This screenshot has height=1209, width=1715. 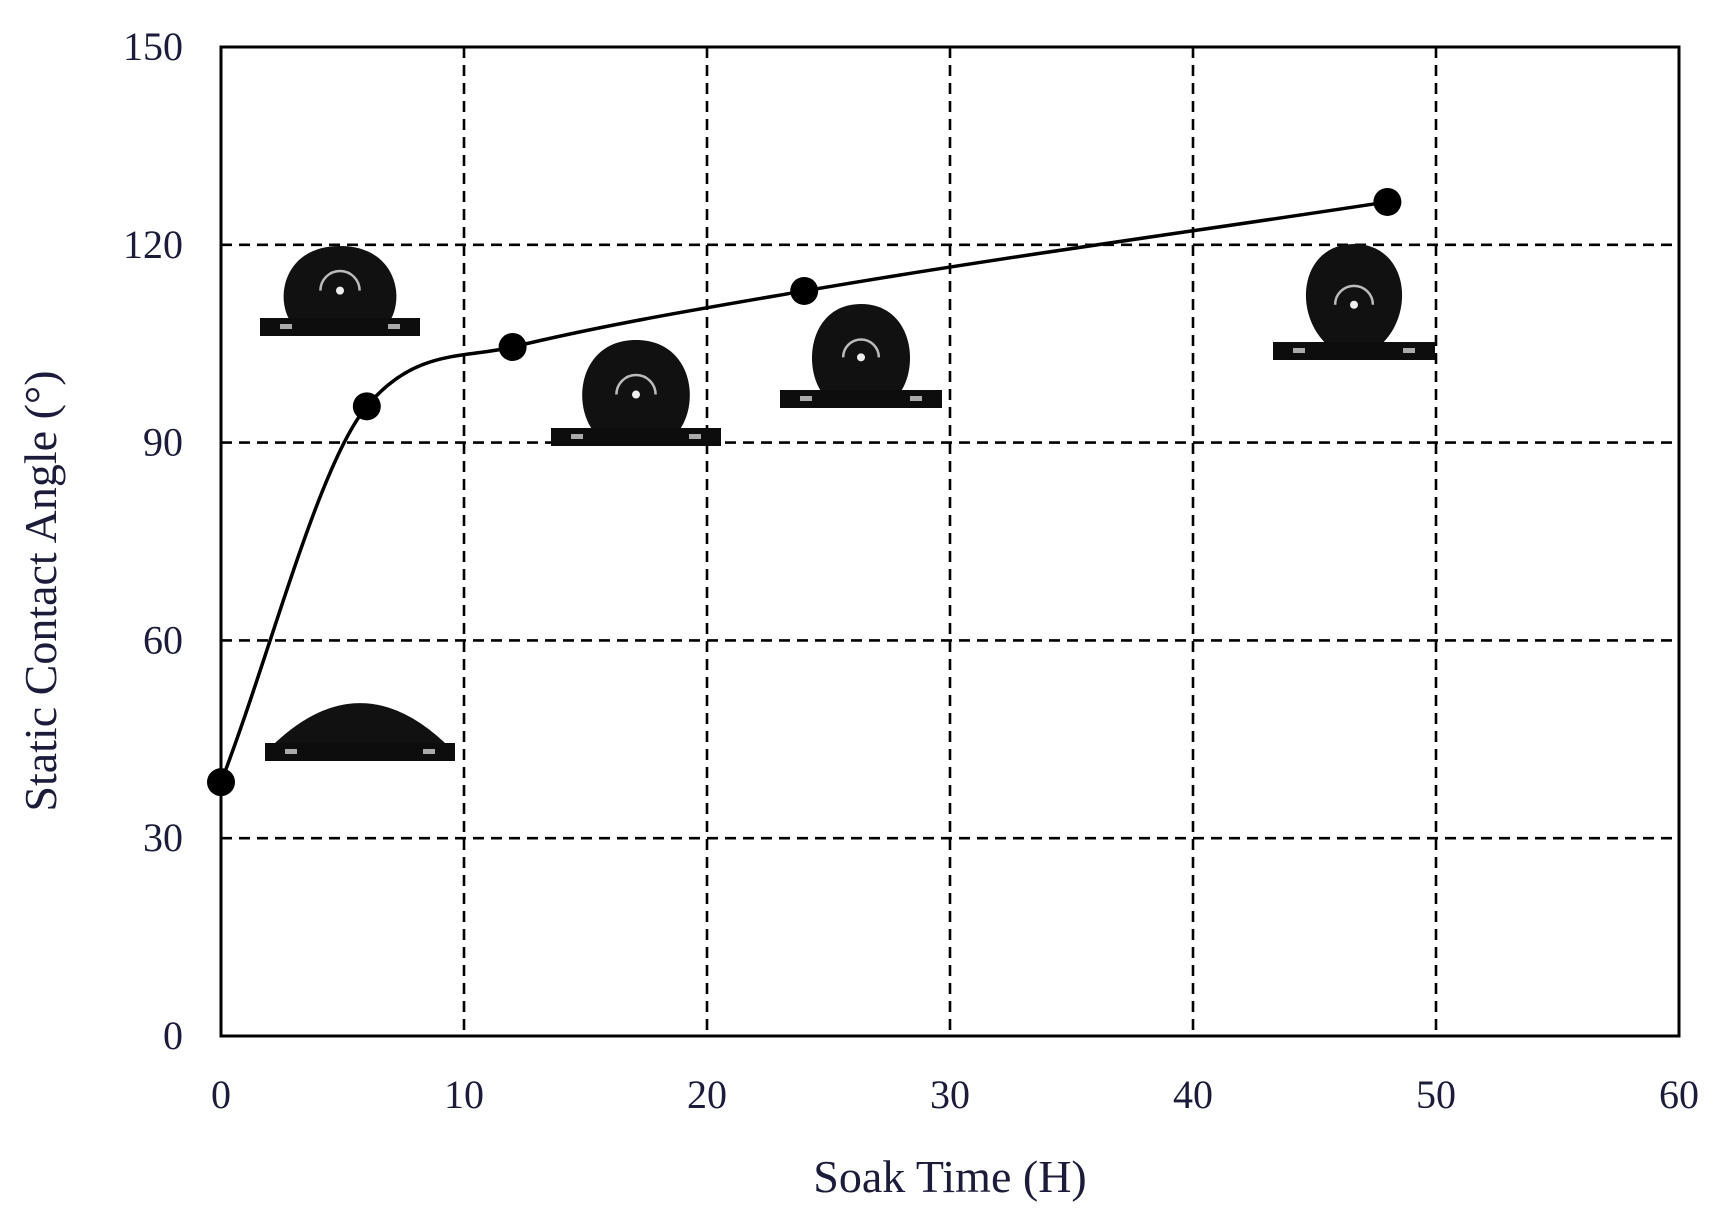 I want to click on x-axis-label: Soak Time (H), so click(x=949, y=1176).